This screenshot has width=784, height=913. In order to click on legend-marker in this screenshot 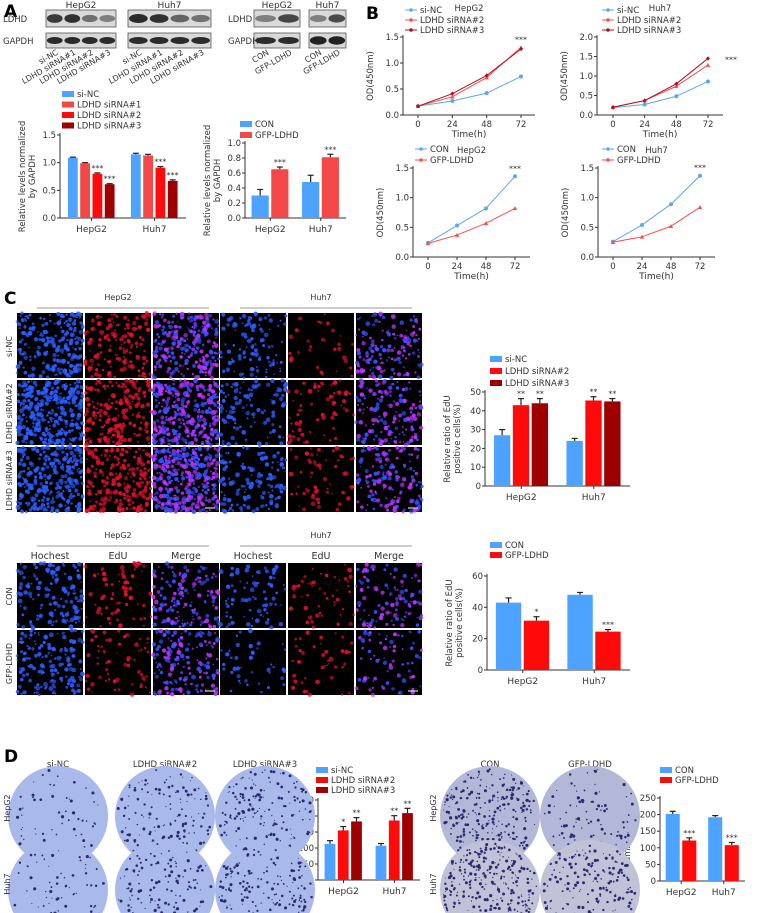, I will do `click(608, 160)`.